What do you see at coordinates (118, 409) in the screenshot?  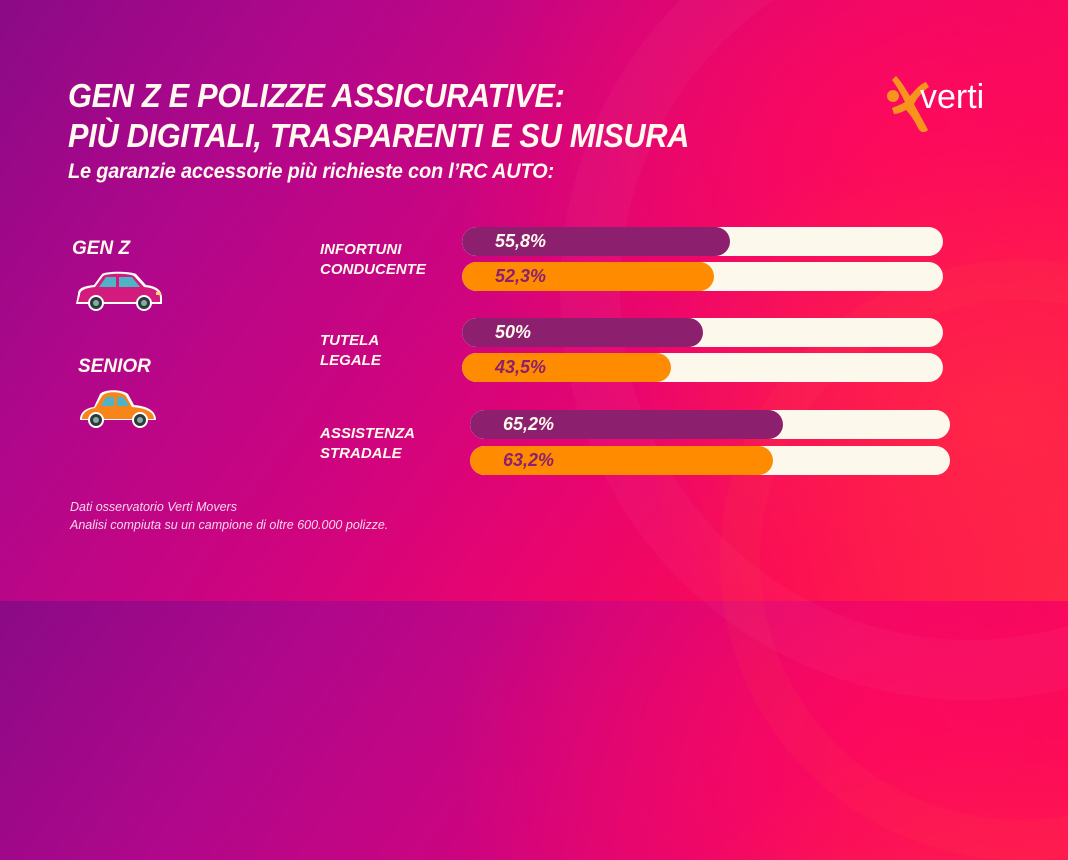 I see `vintage-car-icon` at bounding box center [118, 409].